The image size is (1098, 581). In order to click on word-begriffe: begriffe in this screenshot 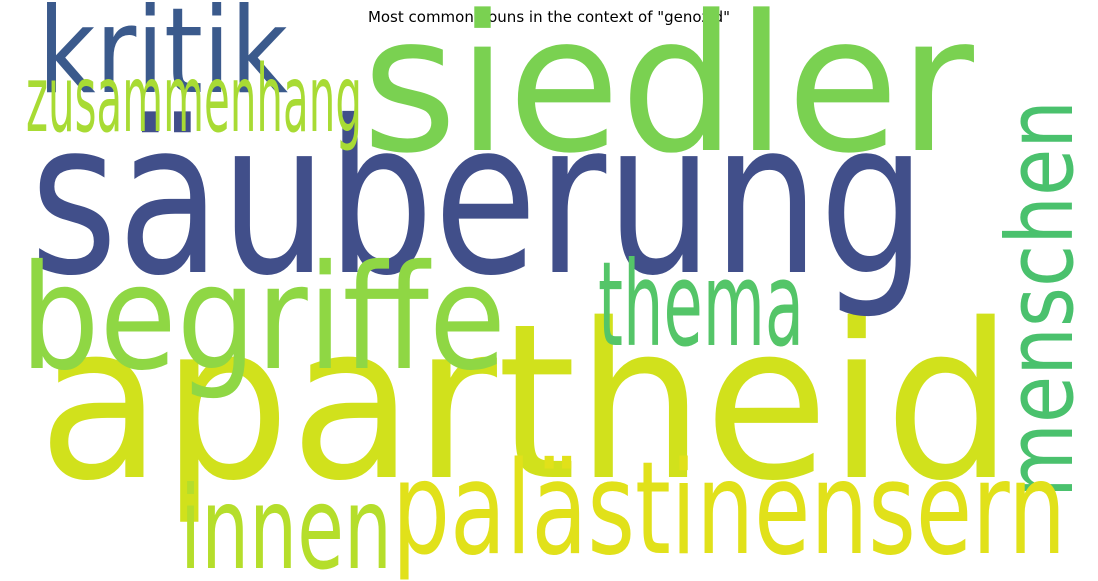, I will do `click(263, 318)`.